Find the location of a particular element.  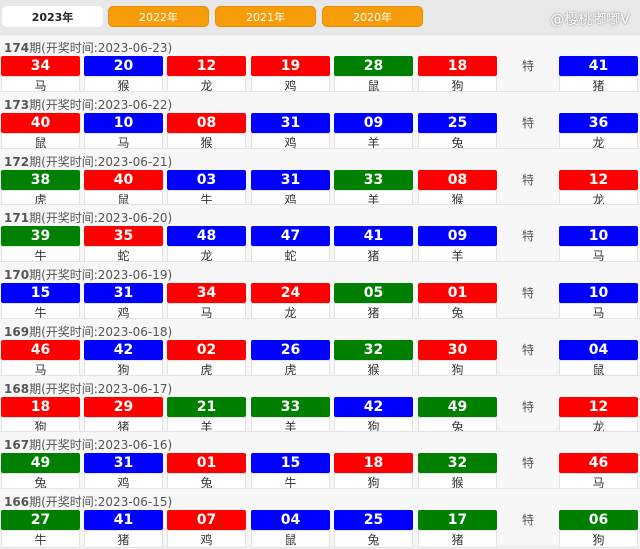

number-cell: 04 鼠 is located at coordinates (290, 529).